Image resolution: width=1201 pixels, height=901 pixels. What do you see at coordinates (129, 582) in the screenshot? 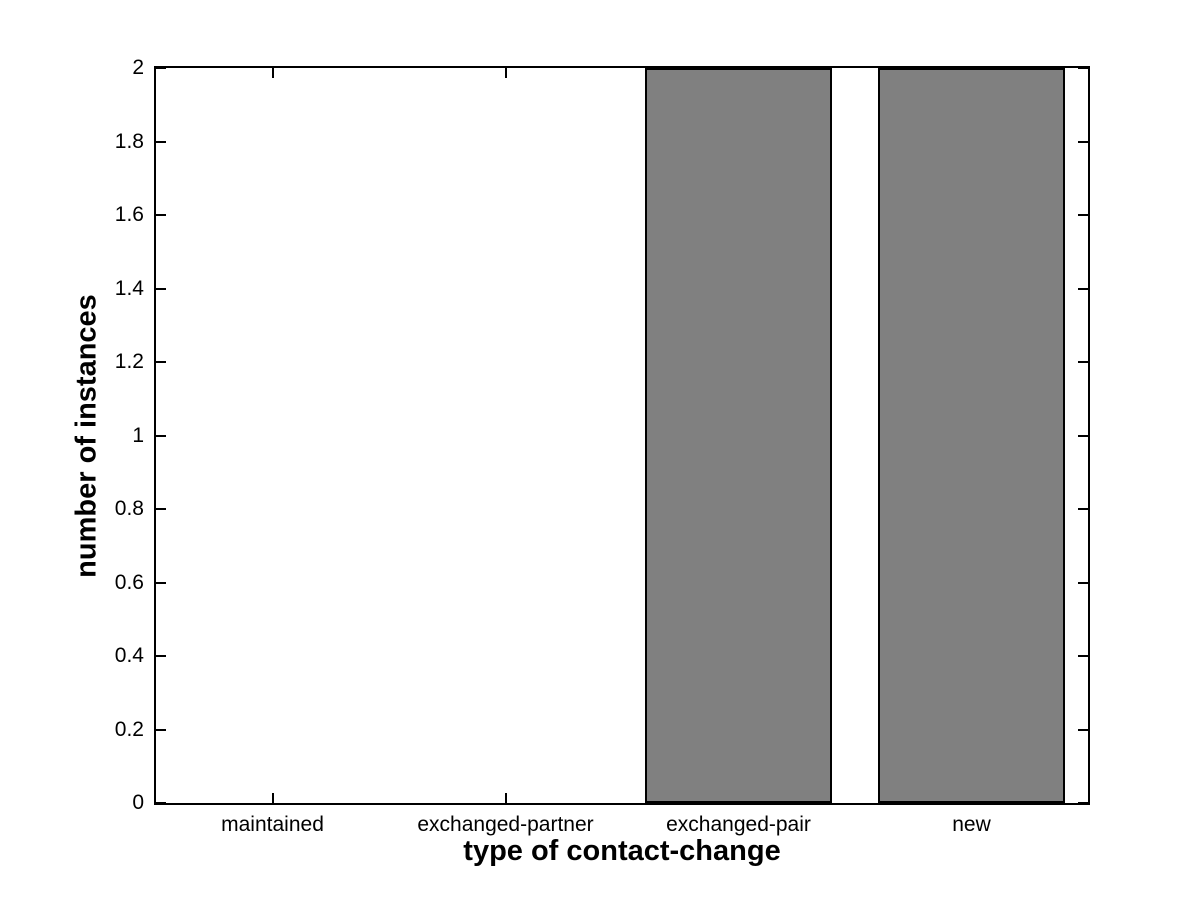
I see `y-tick-label: 0.6` at bounding box center [129, 582].